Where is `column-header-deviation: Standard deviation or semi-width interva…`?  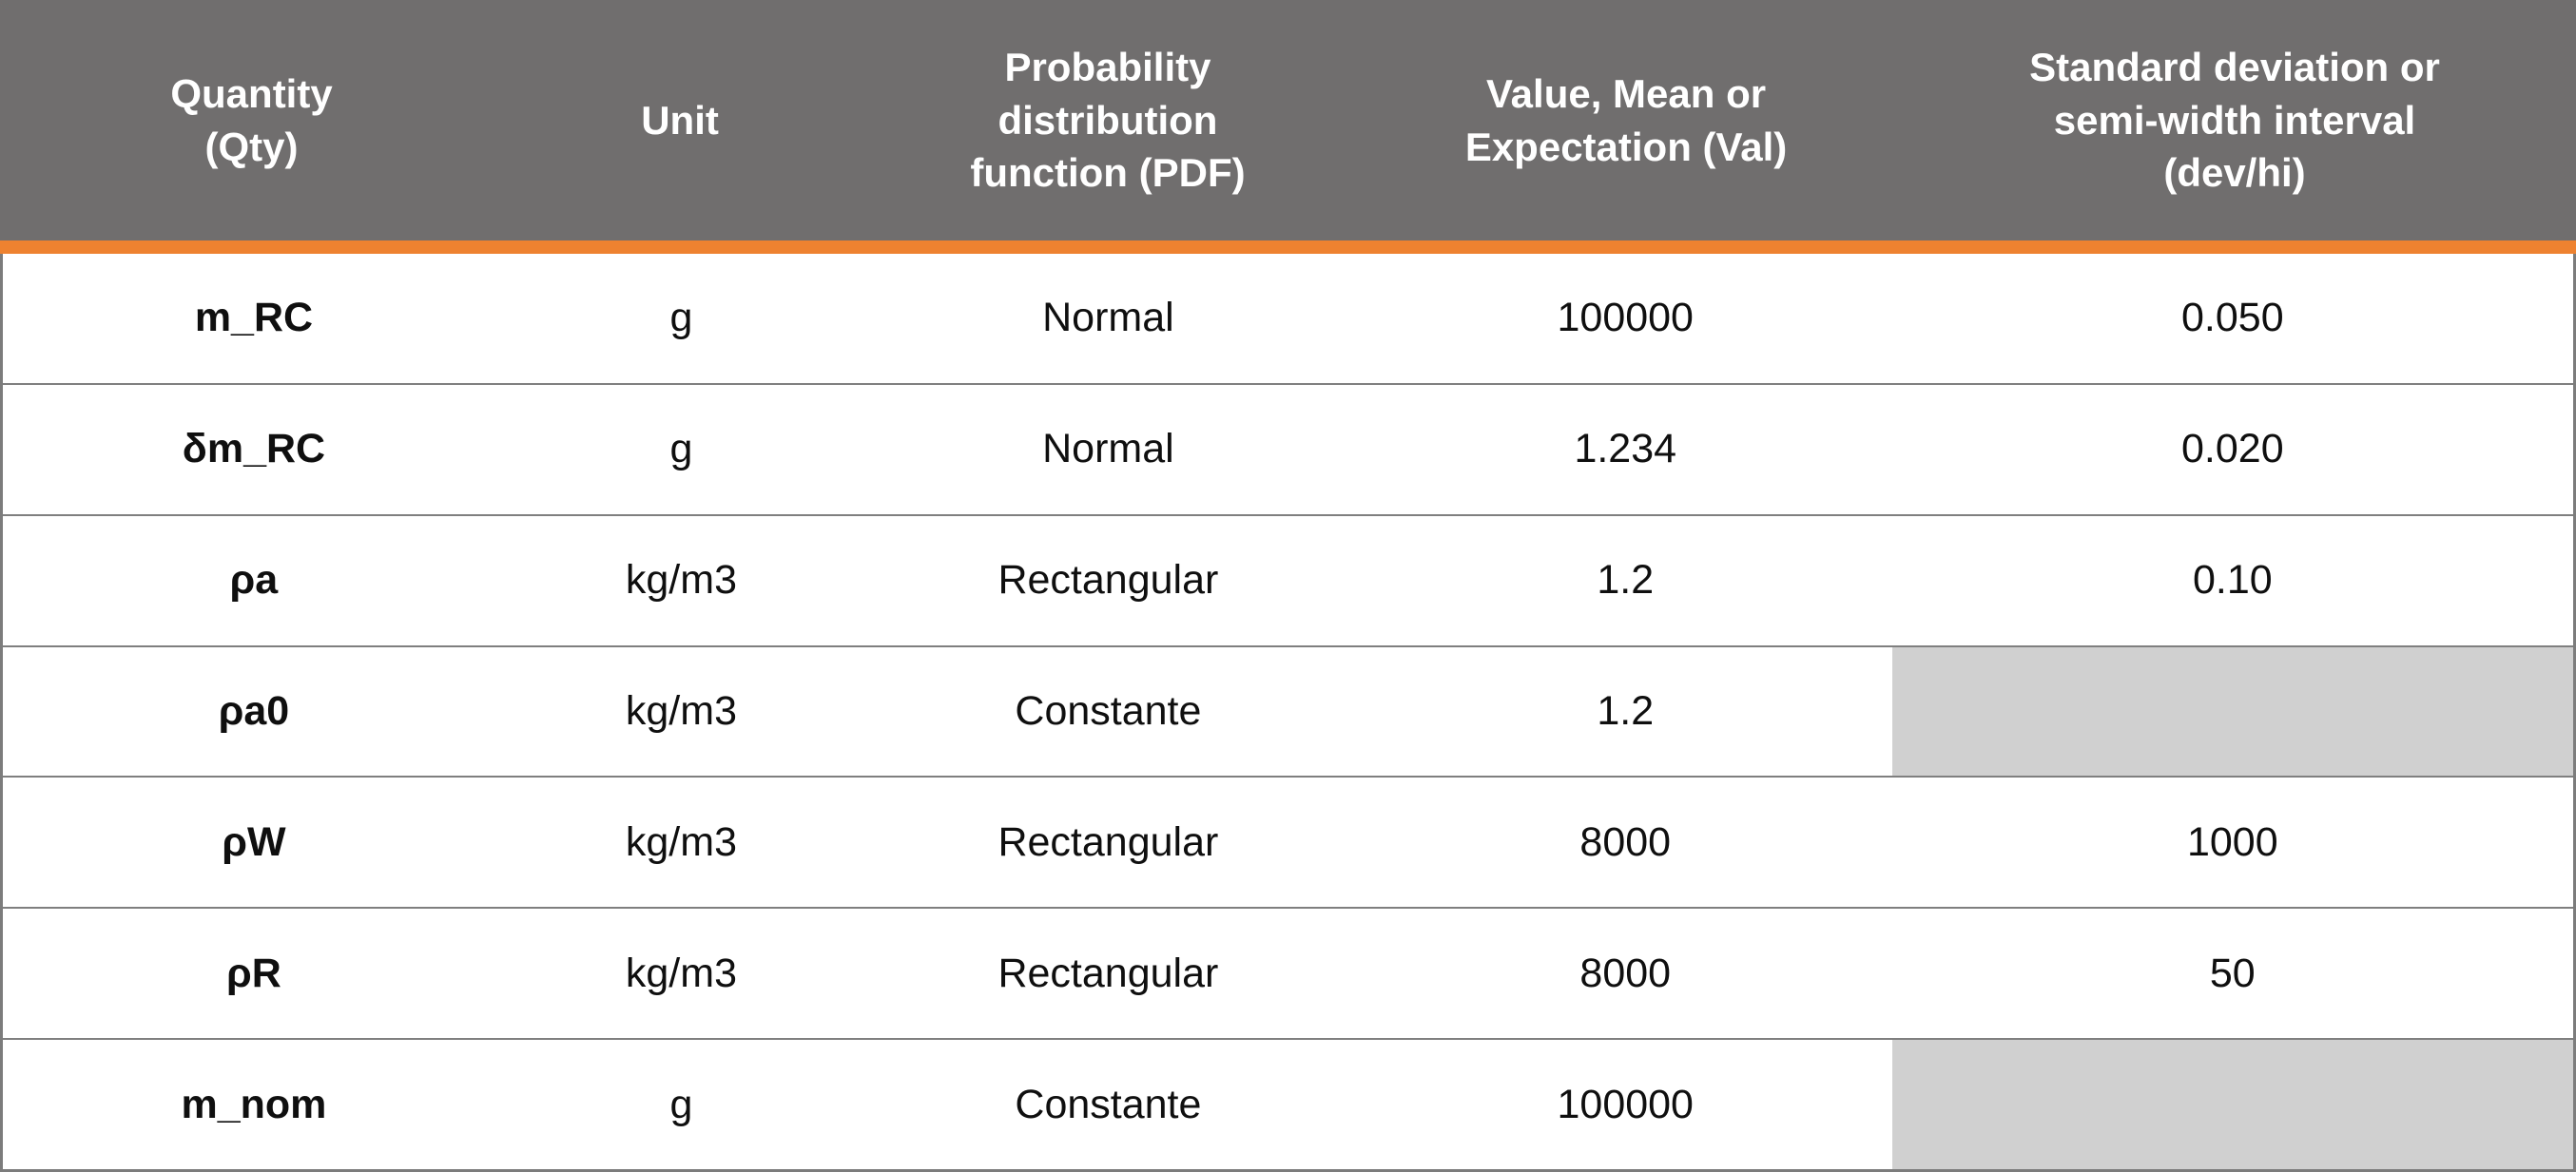 column-header-deviation: Standard deviation or semi-width interva… is located at coordinates (2234, 120).